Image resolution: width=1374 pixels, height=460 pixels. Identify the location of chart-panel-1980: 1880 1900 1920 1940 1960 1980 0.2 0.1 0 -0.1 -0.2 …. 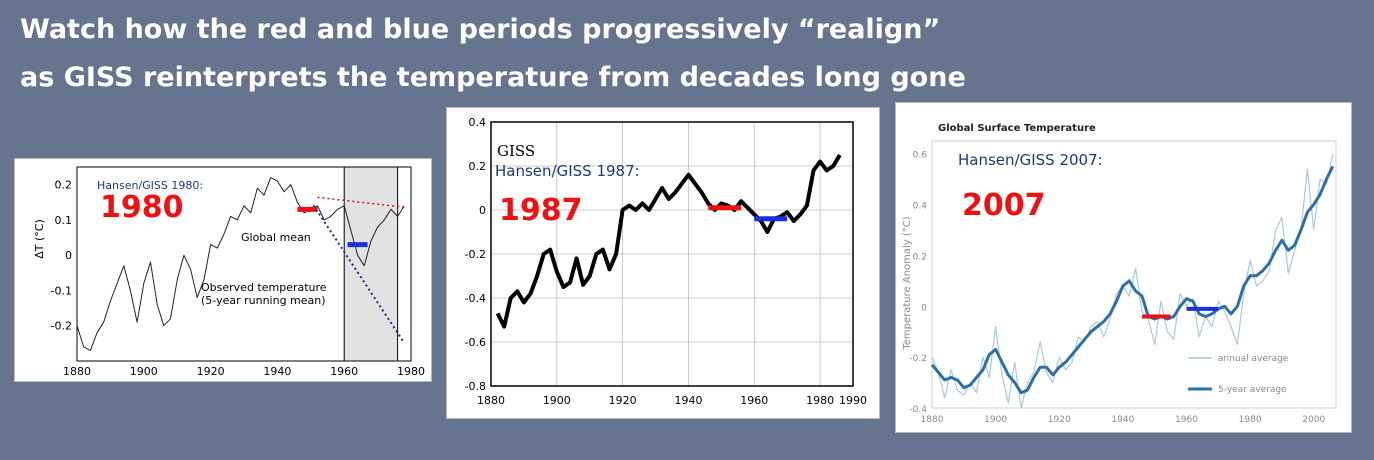
(223, 270).